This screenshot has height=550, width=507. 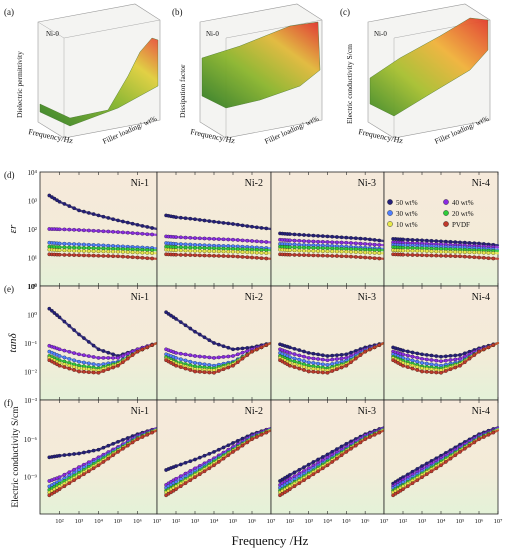 What do you see at coordinates (274, 29) in the screenshot?
I see `panel-b-box-edge` at bounding box center [274, 29].